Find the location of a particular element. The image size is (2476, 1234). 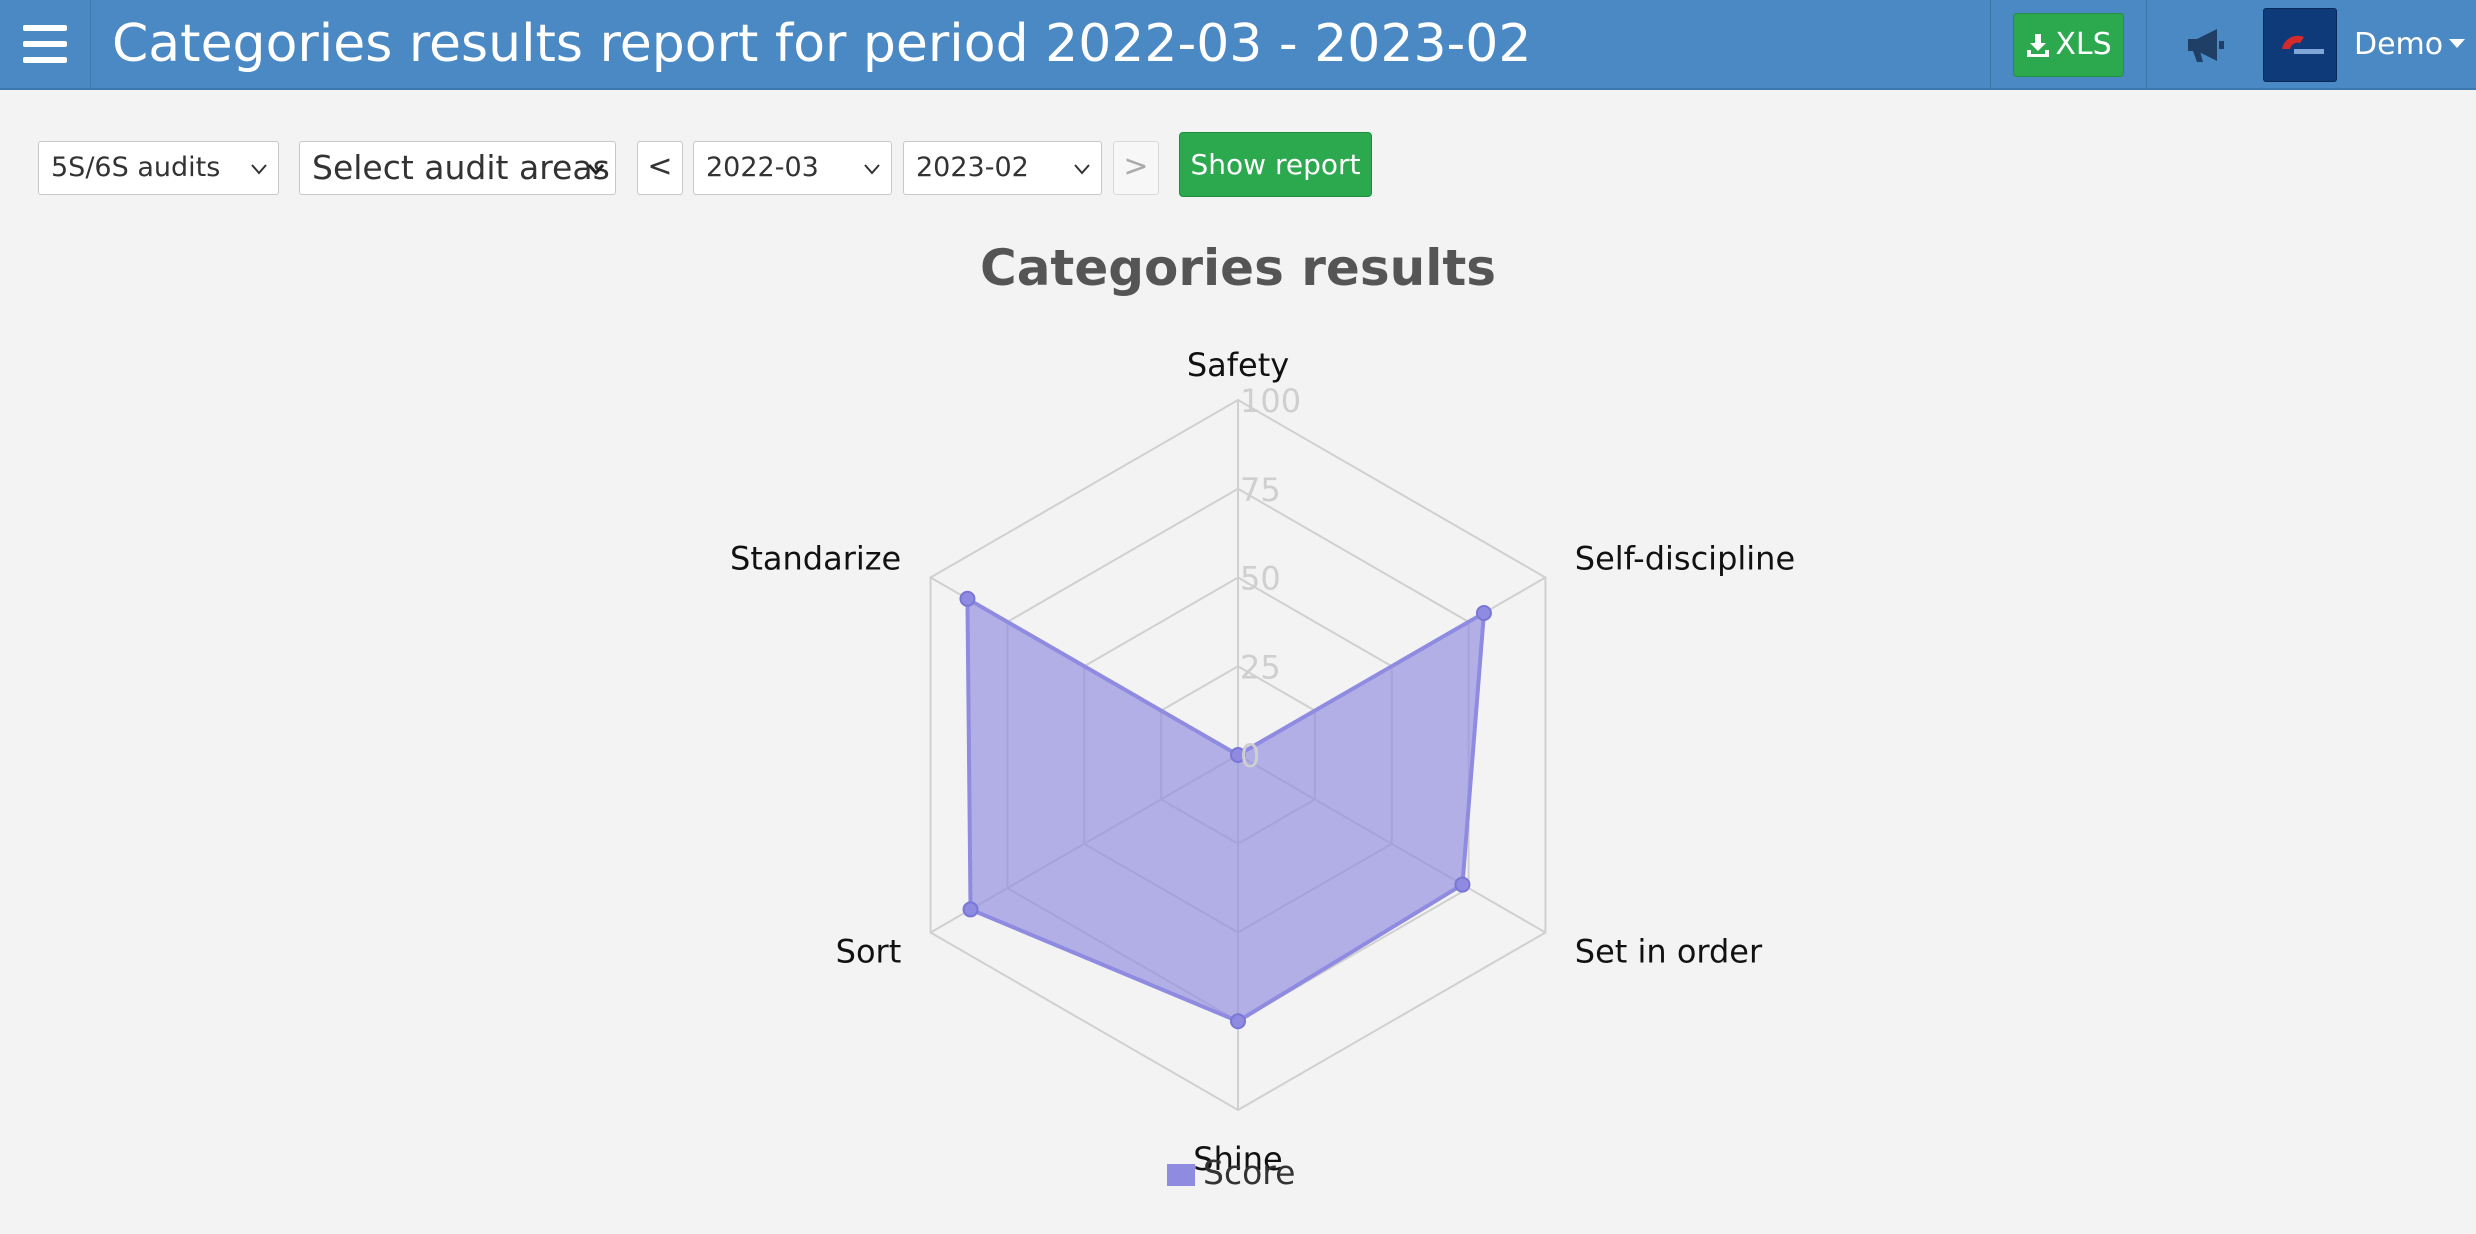

xls-label: XLS is located at coordinates (2083, 44).